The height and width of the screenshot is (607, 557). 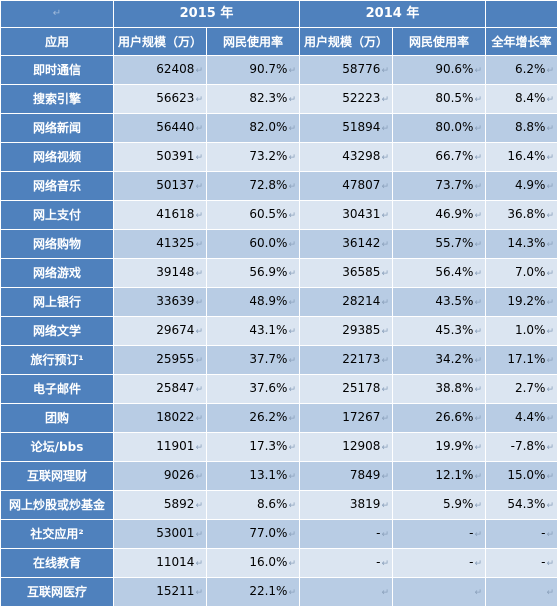 I want to click on rate-2014-text: -, so click(x=471, y=562).